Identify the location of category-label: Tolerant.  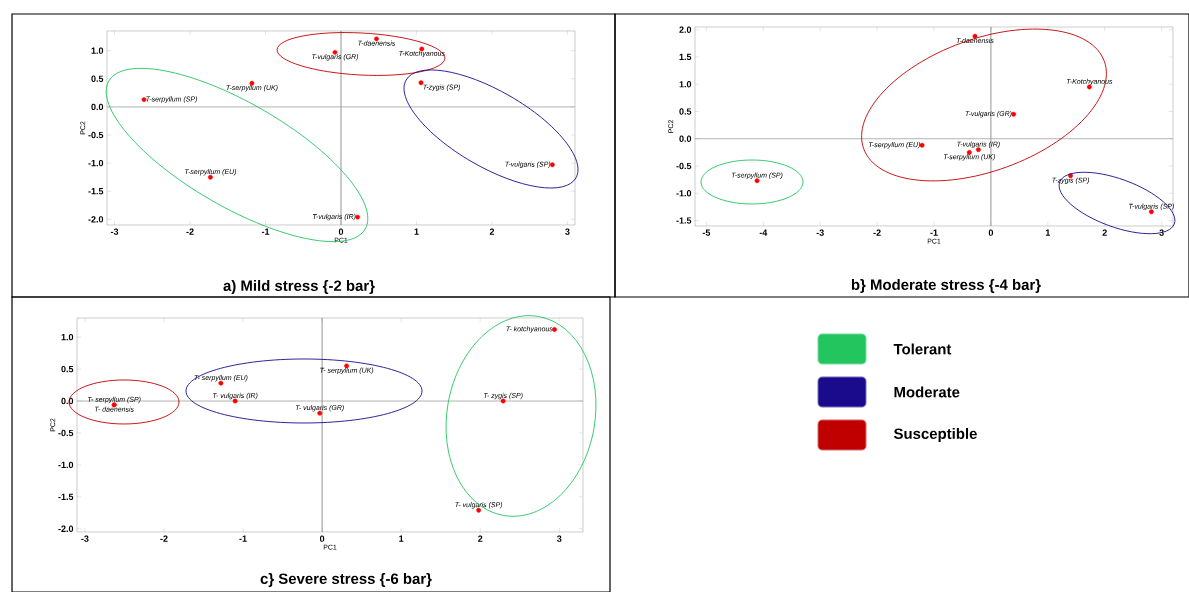
(922, 349).